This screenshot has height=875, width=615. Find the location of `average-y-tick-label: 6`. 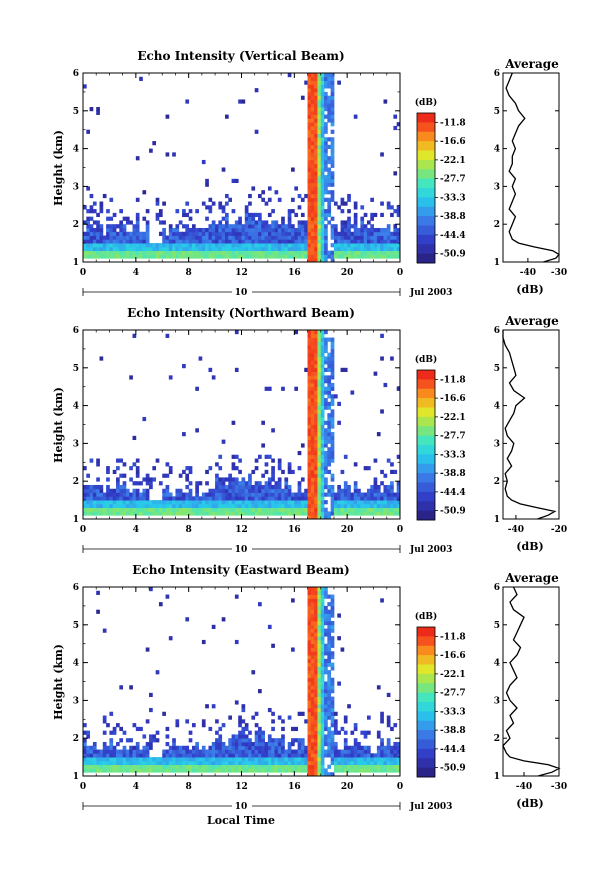

average-y-tick-label: 6 is located at coordinates (497, 331).